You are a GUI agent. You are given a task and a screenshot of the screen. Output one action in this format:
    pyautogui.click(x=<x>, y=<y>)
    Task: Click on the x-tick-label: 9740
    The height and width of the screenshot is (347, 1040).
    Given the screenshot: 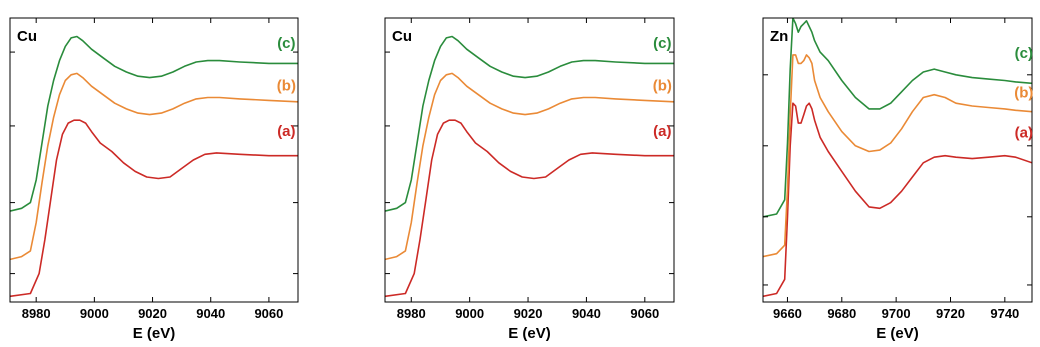 What is the action you would take?
    pyautogui.click(x=1004, y=313)
    